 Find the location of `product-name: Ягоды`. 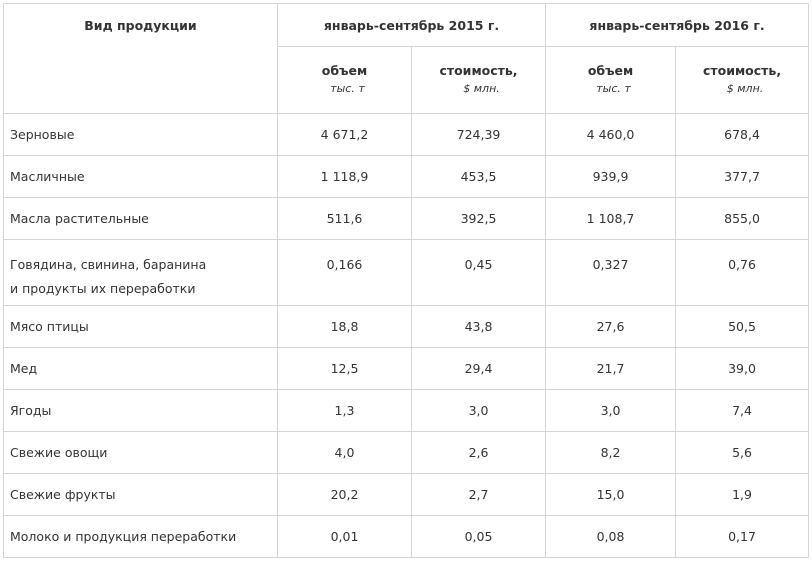

product-name: Ягоды is located at coordinates (140, 410).